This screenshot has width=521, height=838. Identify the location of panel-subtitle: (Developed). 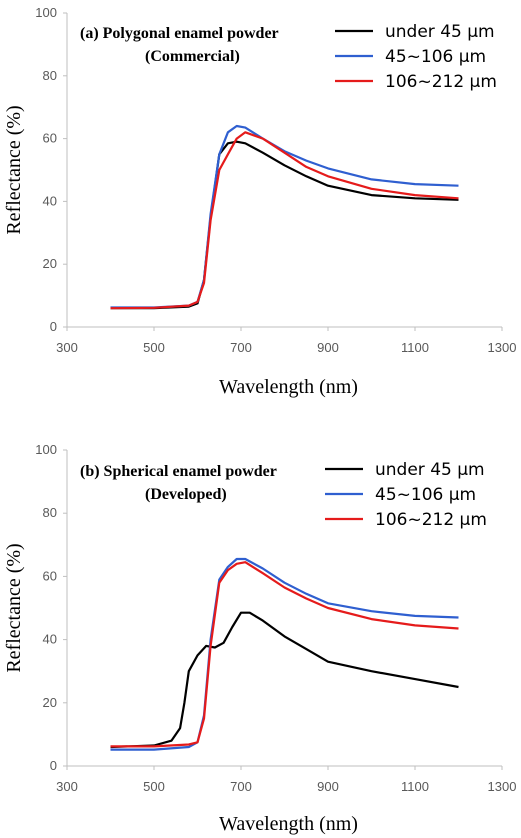
(186, 494).